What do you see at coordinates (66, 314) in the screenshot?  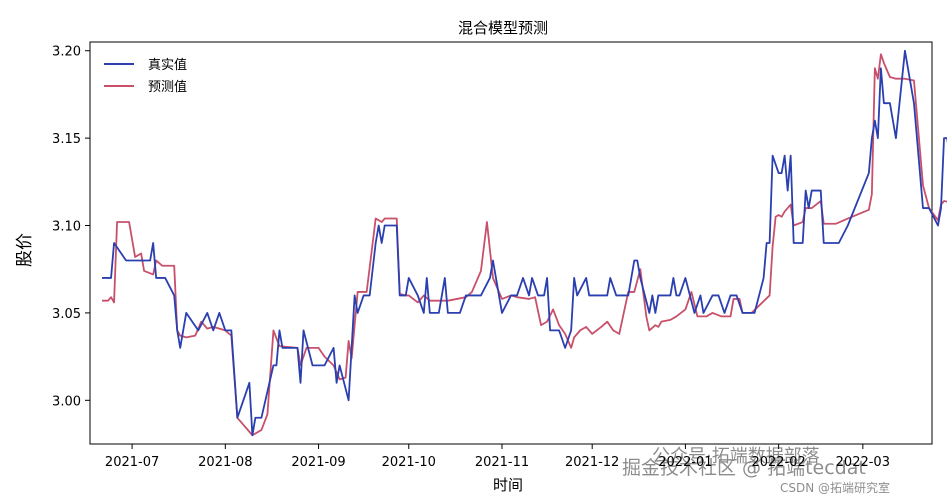 I see `y-tick-label: 3.05` at bounding box center [66, 314].